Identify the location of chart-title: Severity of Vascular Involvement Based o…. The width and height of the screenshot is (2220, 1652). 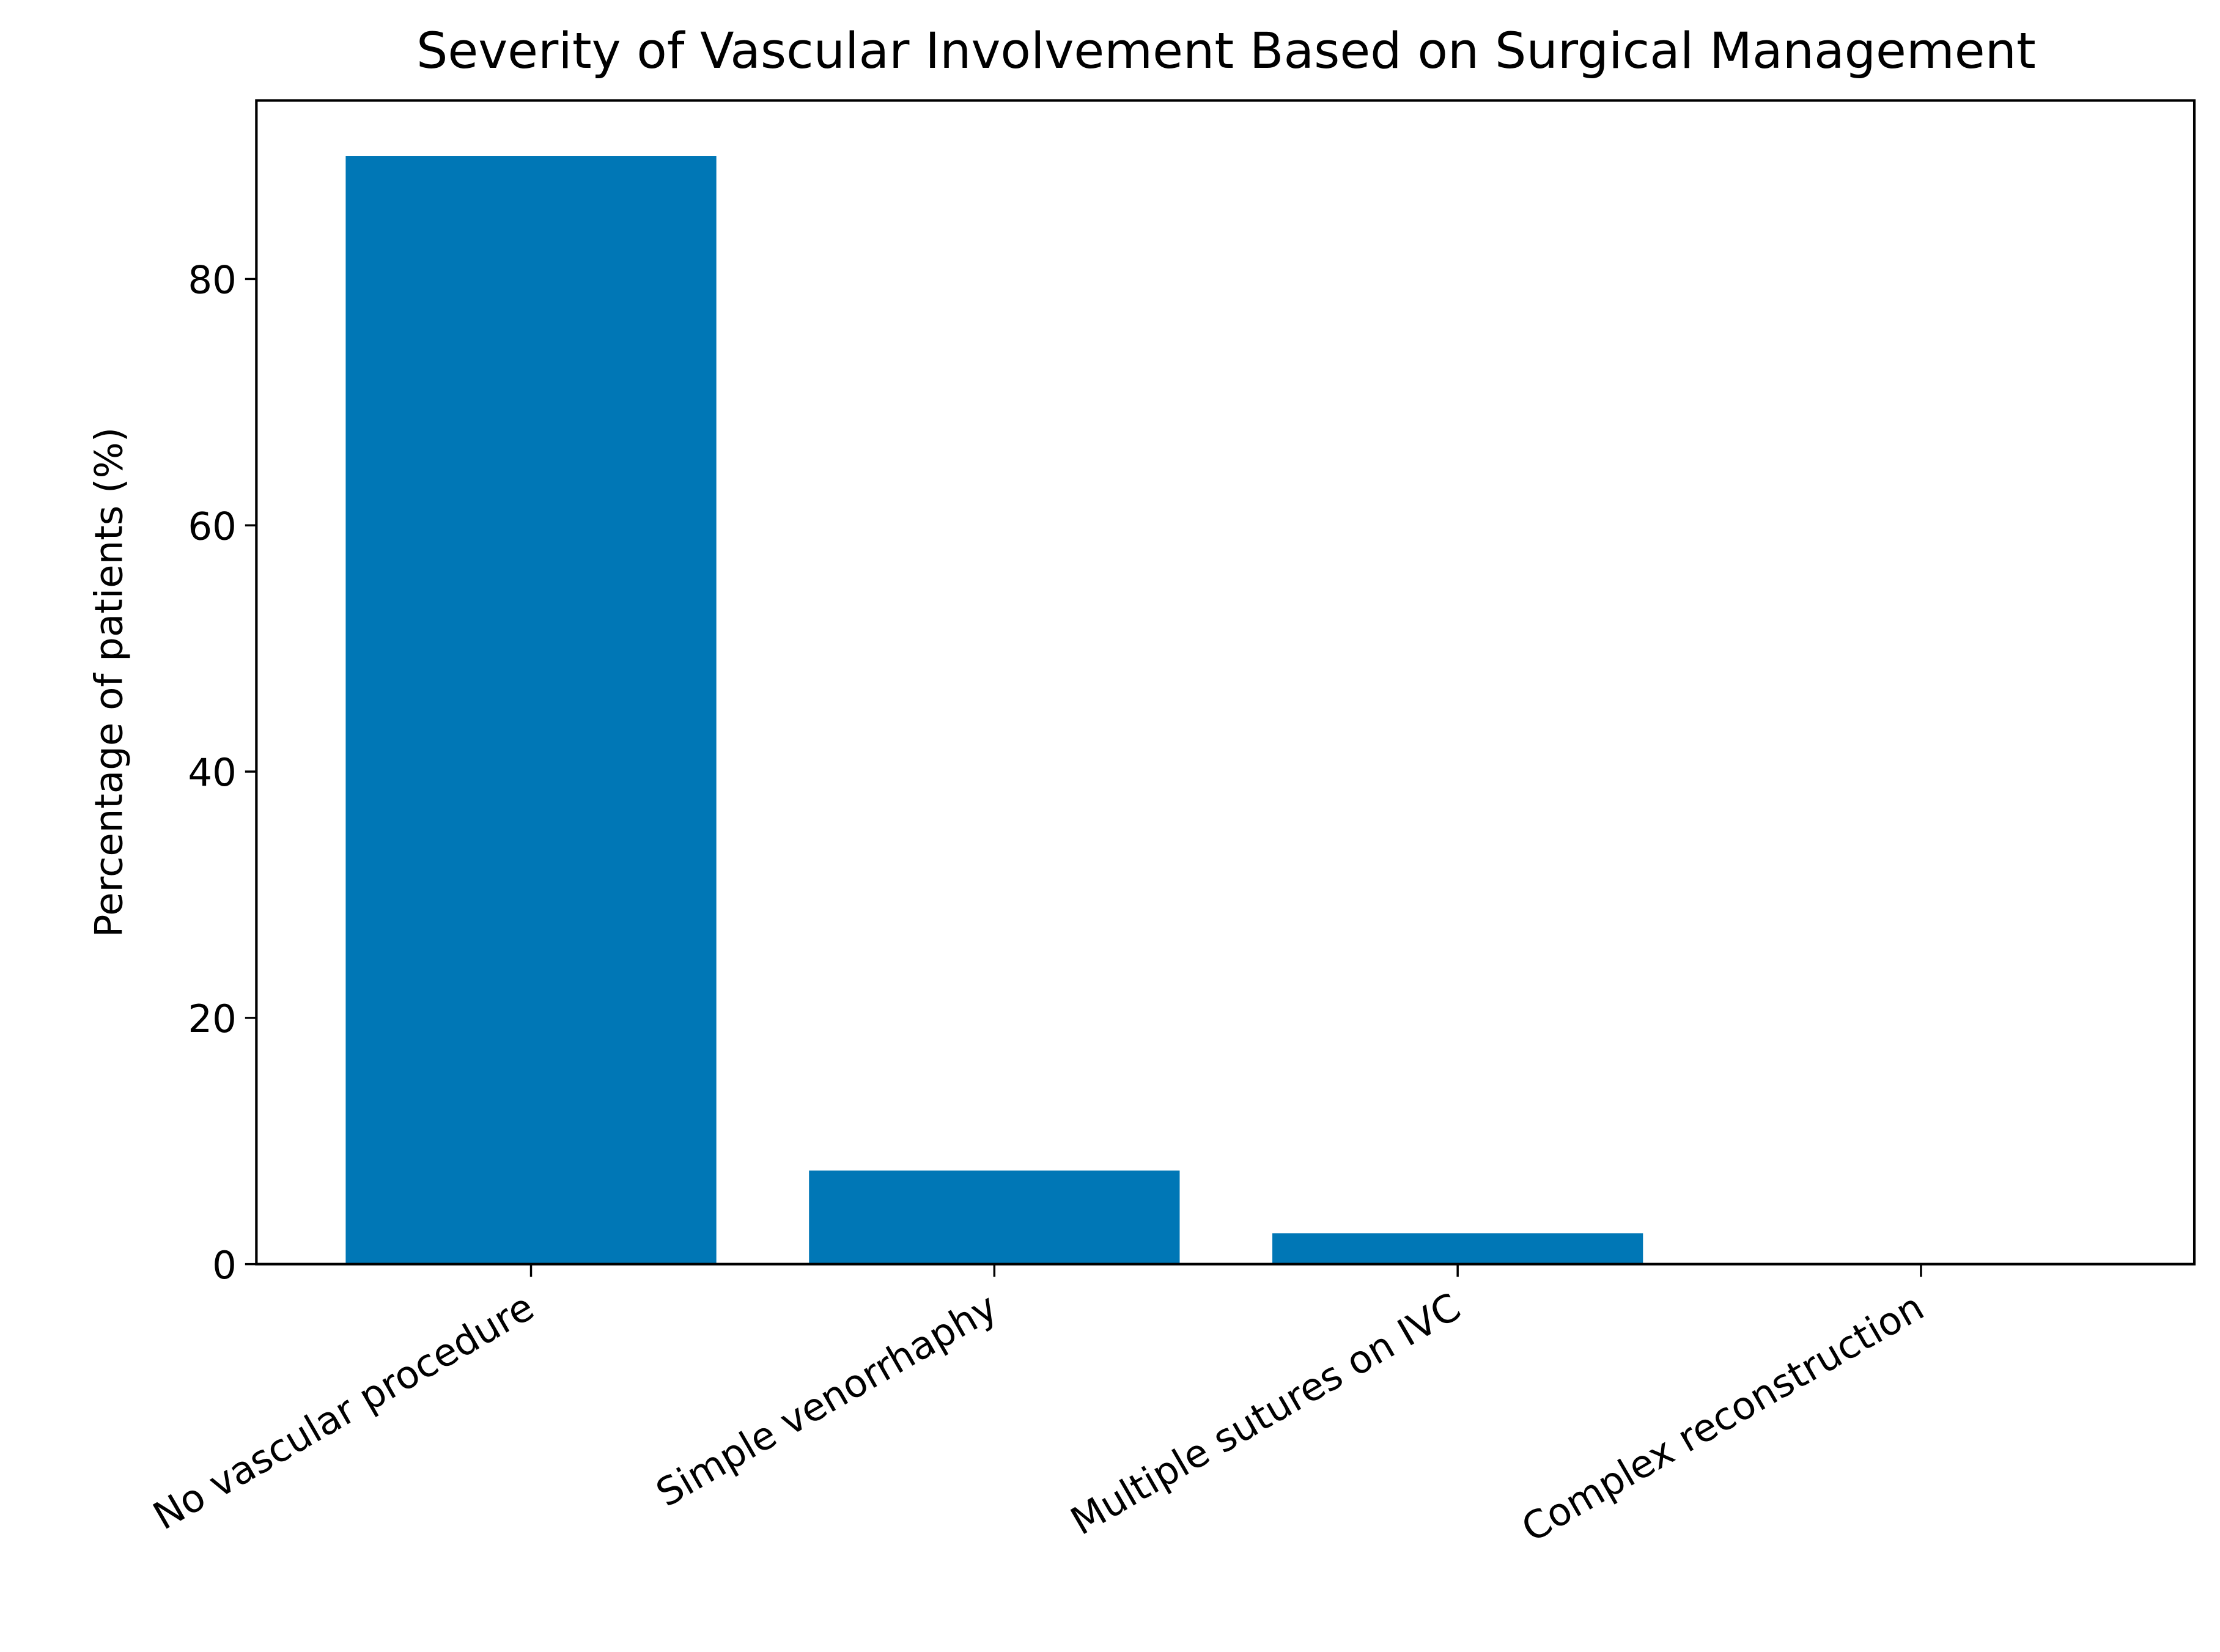
(1226, 51).